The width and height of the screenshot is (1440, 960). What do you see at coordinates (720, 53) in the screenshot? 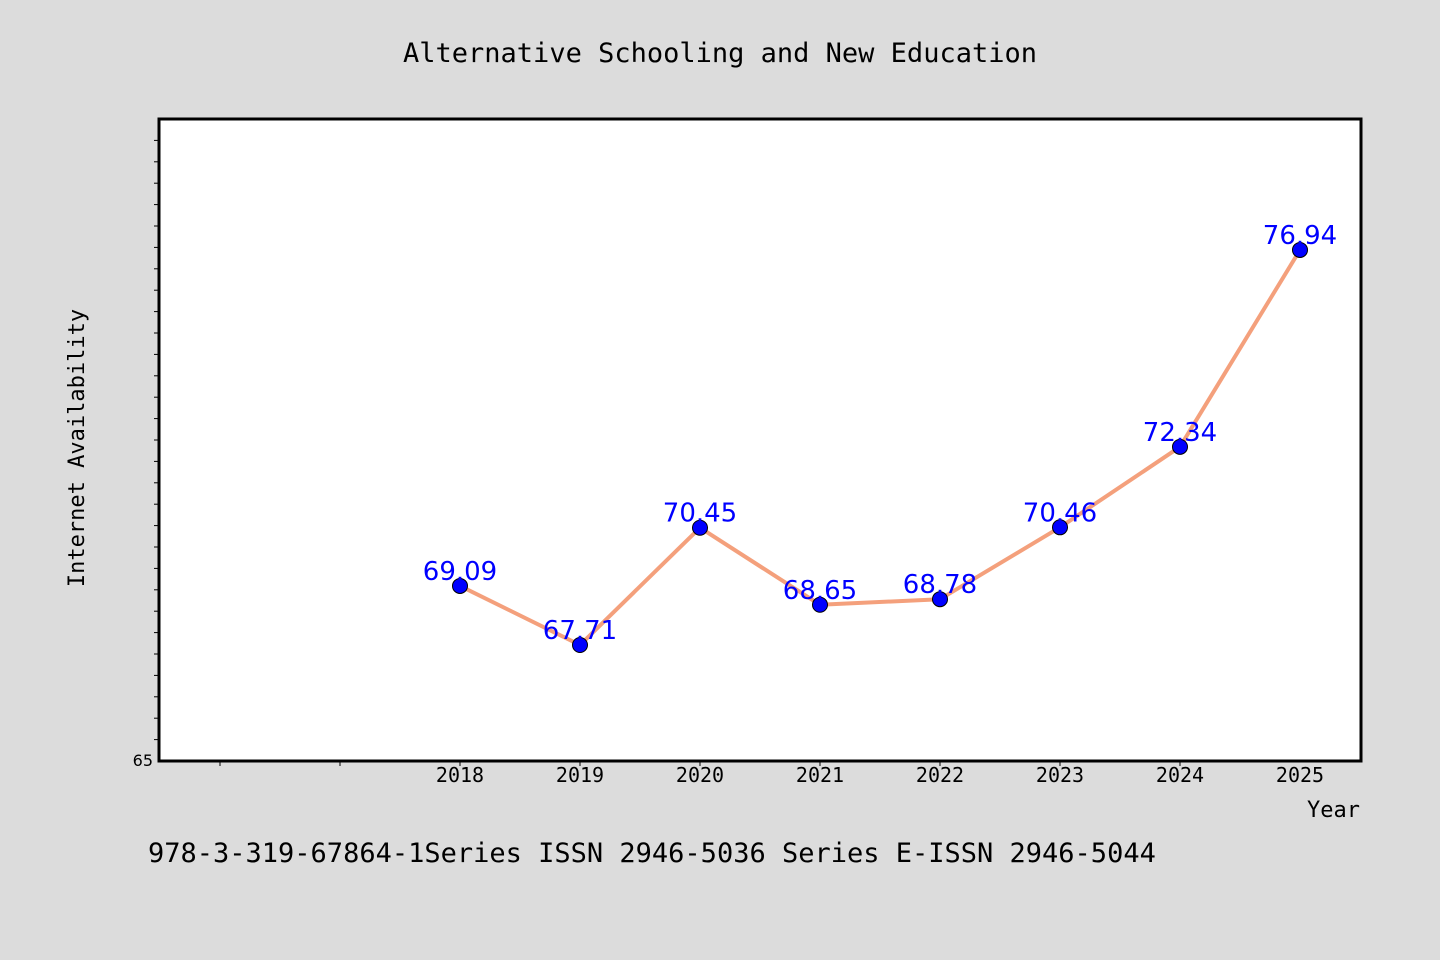
I see `chart-title: Alternative Schooling and New Education` at bounding box center [720, 53].